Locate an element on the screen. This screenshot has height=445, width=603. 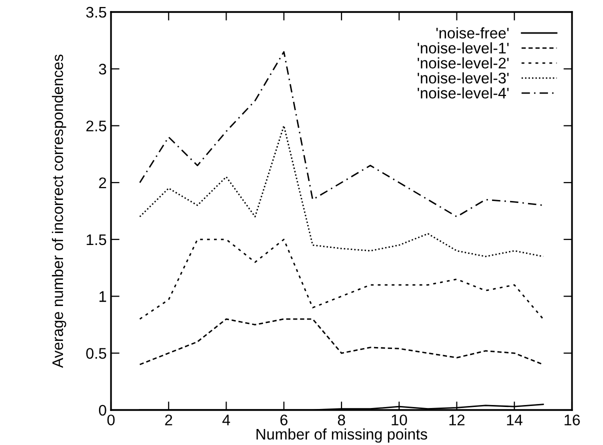
legend-label: 'noise-level-1' is located at coordinates (463, 48).